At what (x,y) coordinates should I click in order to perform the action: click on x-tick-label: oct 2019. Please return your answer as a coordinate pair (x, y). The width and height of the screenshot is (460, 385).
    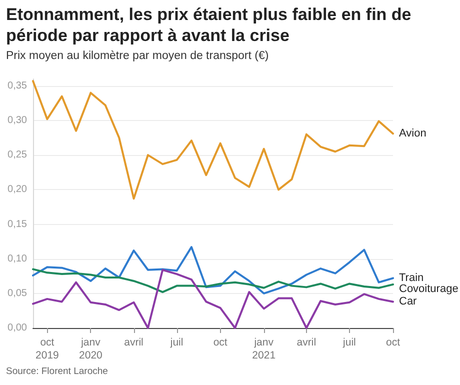
    Looking at the image, I should click on (48, 349).